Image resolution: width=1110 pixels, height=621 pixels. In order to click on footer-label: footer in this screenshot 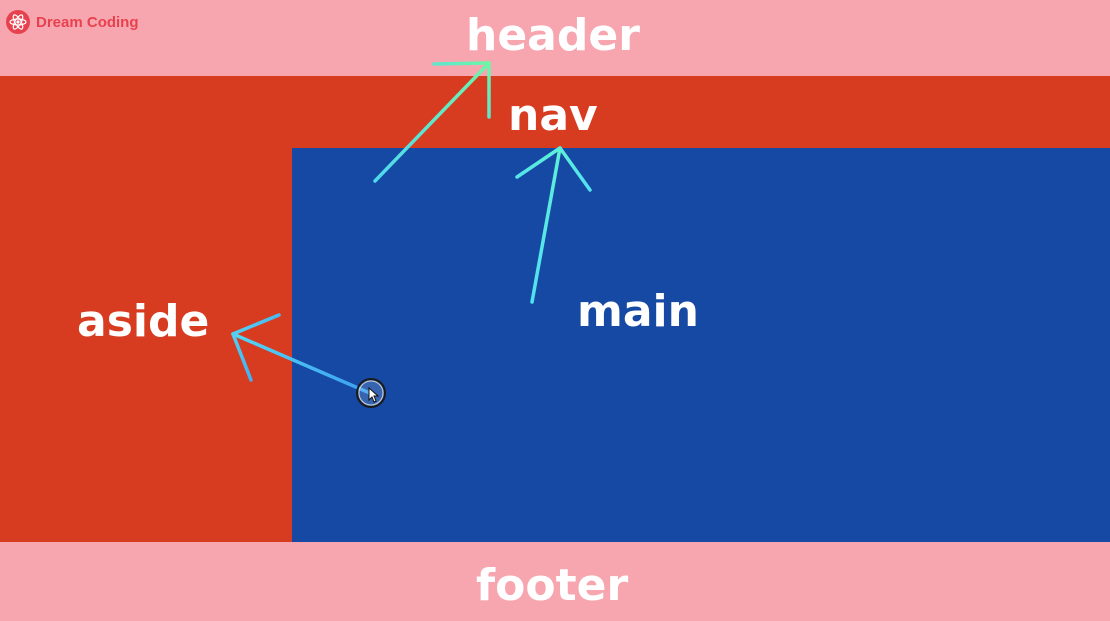, I will do `click(552, 585)`.